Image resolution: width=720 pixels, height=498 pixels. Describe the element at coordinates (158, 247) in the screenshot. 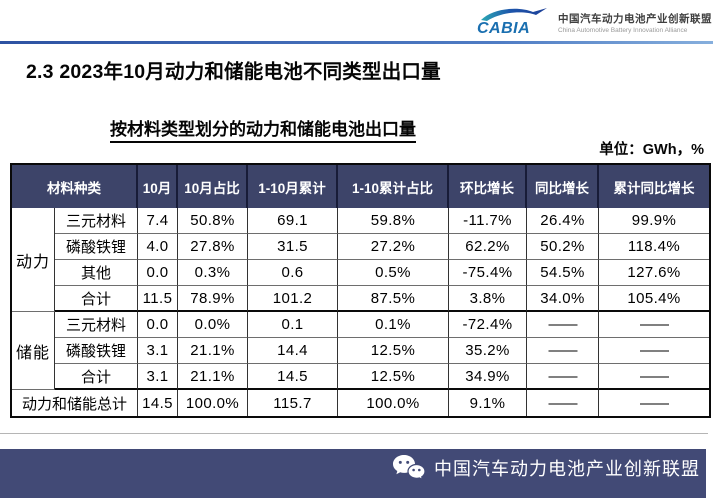

I see `value-cell: 4.0` at that location.